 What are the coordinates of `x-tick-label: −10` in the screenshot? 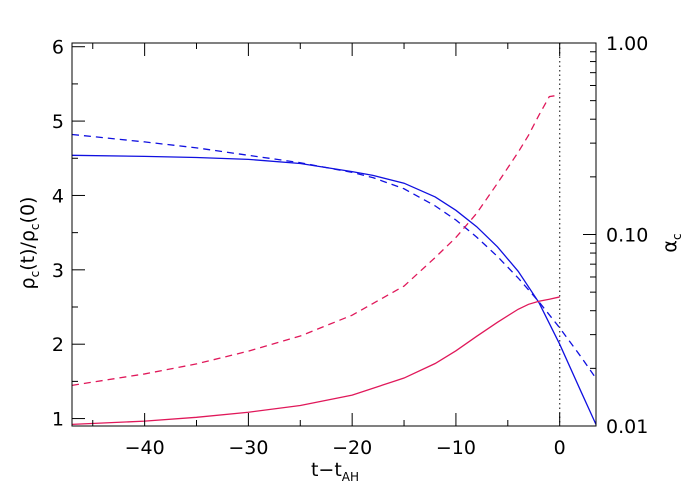 It's located at (456, 448).